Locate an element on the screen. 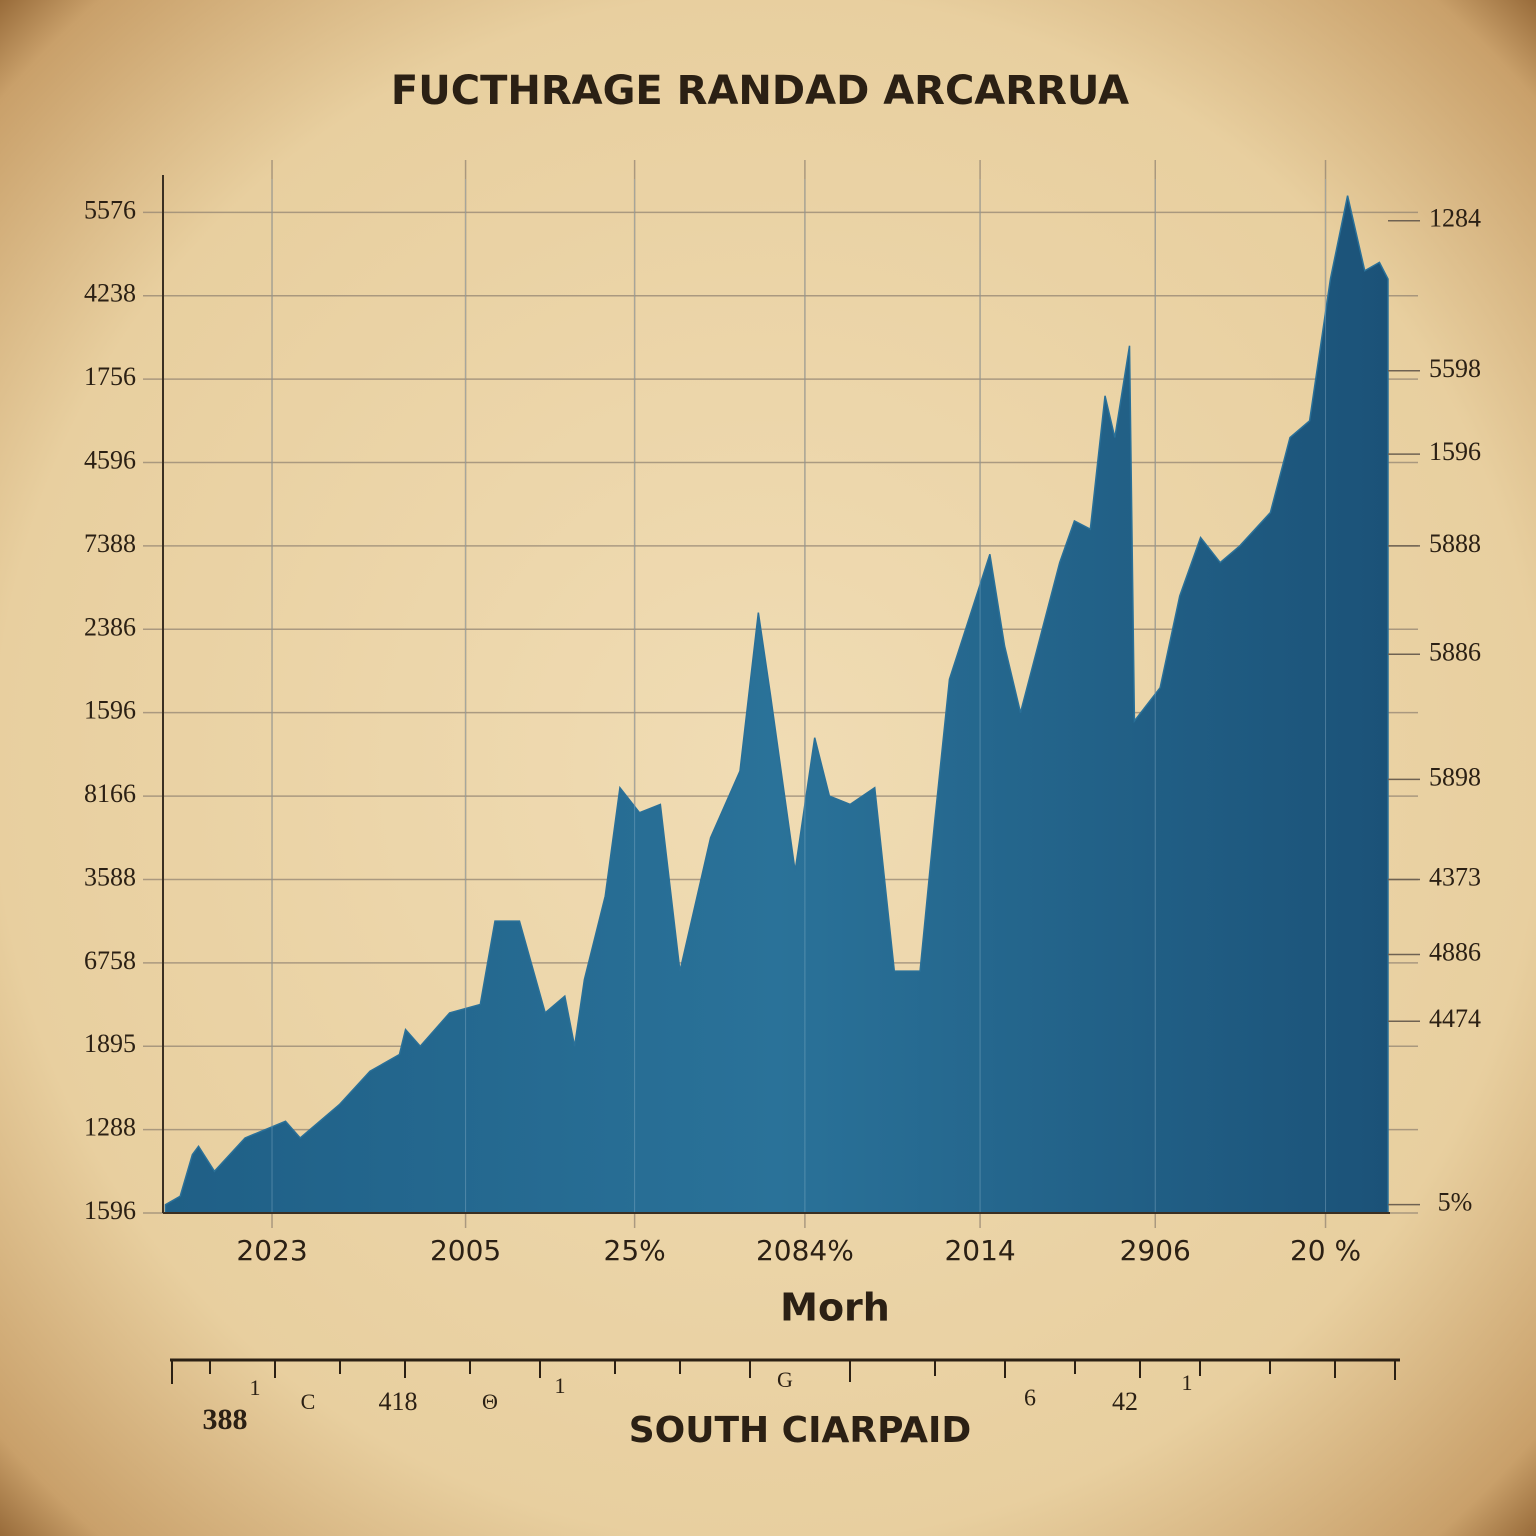 This screenshot has height=1536, width=1536. y2-tick-label: 1284 is located at coordinates (1455, 218).